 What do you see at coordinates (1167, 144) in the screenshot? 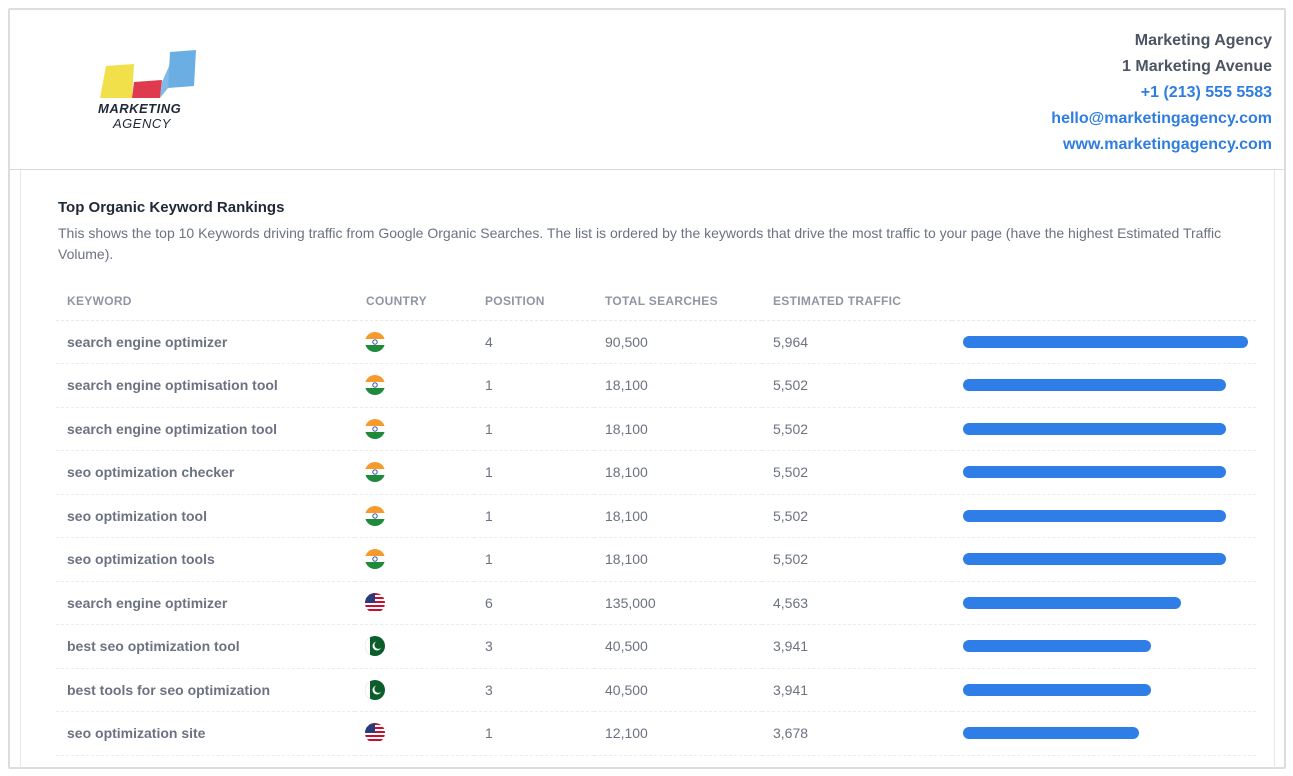
I see `website-link: www.marketingagency.com` at bounding box center [1167, 144].